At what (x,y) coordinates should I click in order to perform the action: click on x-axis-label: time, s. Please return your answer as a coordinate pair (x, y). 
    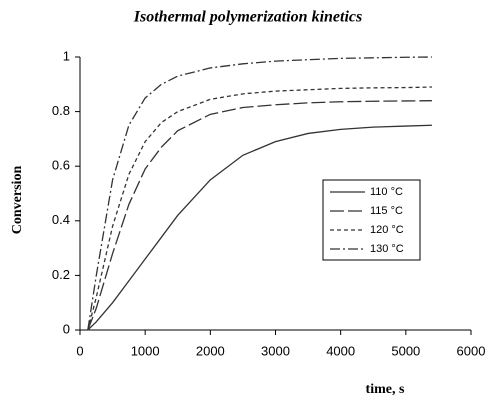
    Looking at the image, I should click on (385, 389).